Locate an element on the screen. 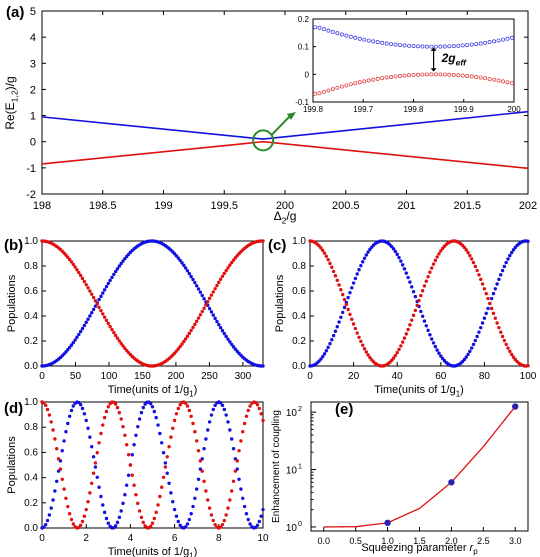 The height and width of the screenshot is (557, 540). label-part: ) is located at coordinates (462, 390).